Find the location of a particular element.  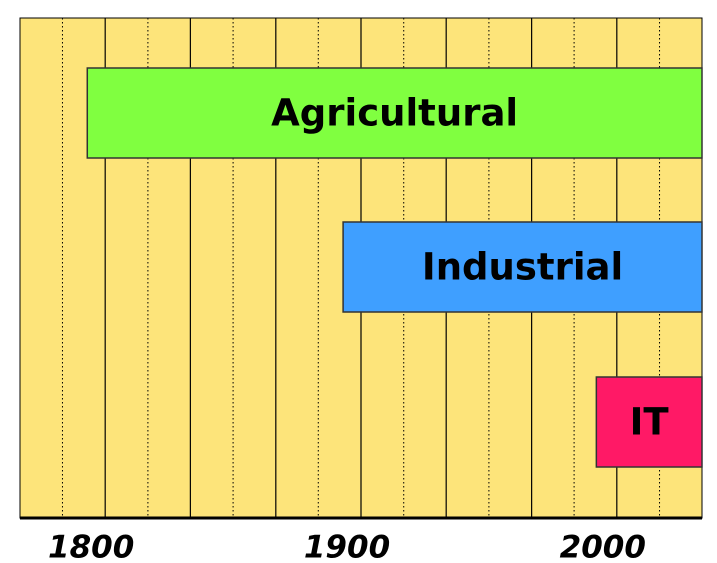

era-label: Agricultural is located at coordinates (394, 113).